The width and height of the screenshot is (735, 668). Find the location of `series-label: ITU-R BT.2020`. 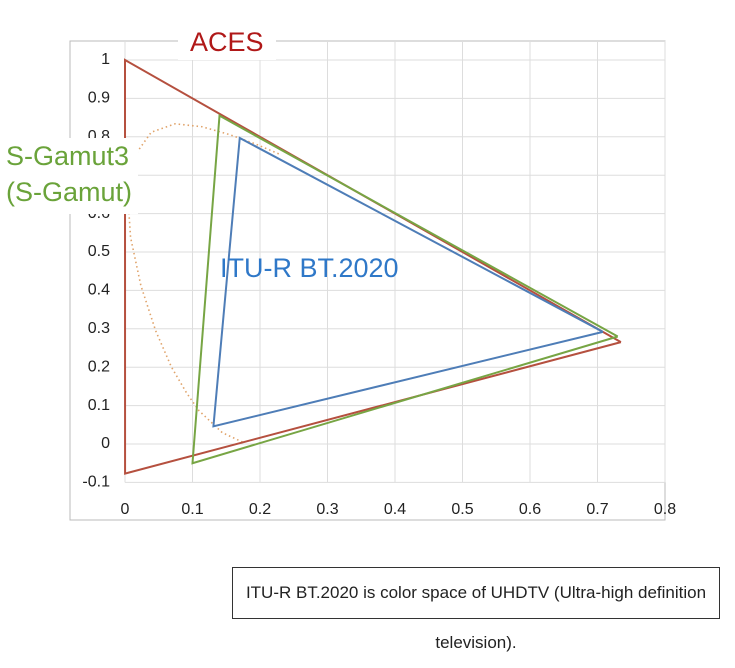

series-label: ITU-R BT.2020 is located at coordinates (309, 268).